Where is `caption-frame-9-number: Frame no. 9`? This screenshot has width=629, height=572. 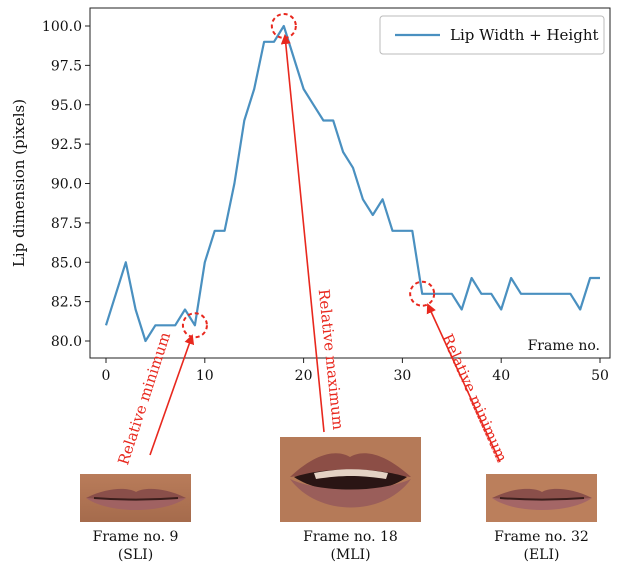 caption-frame-9-number: Frame no. 9 is located at coordinates (135, 537).